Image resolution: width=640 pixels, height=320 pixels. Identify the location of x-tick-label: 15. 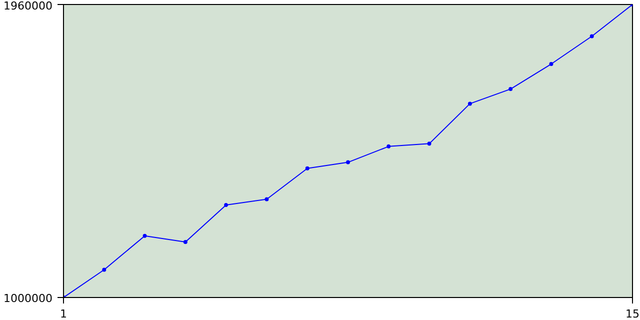
(633, 314).